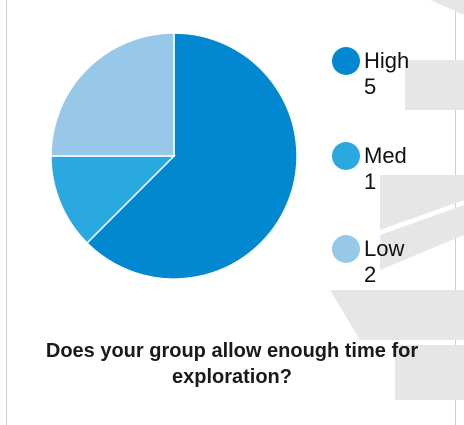 The height and width of the screenshot is (425, 464). I want to click on legend-item-med: Med 1, so click(388, 166).